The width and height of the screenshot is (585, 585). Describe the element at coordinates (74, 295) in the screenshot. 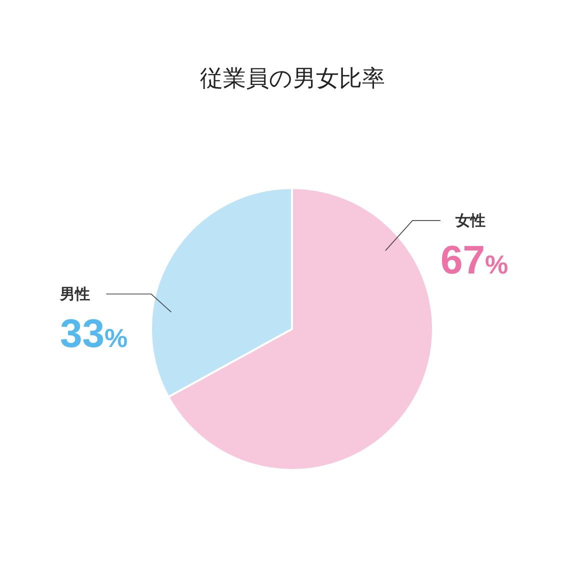

I see `slice-label: 男性` at that location.